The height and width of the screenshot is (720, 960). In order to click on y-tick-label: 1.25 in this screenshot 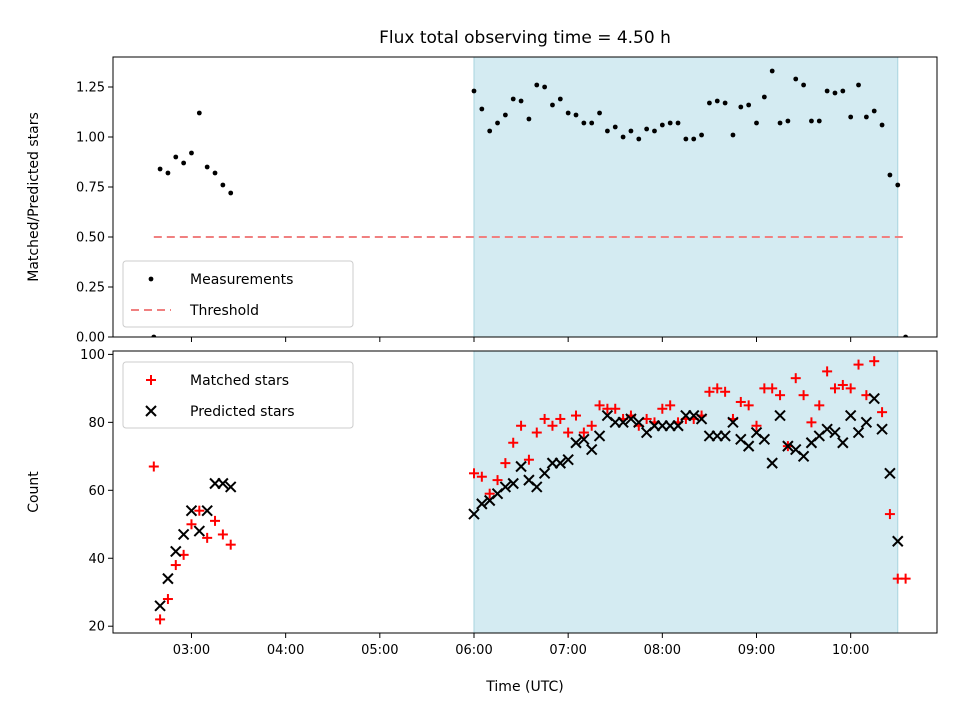, I will do `click(90, 88)`.